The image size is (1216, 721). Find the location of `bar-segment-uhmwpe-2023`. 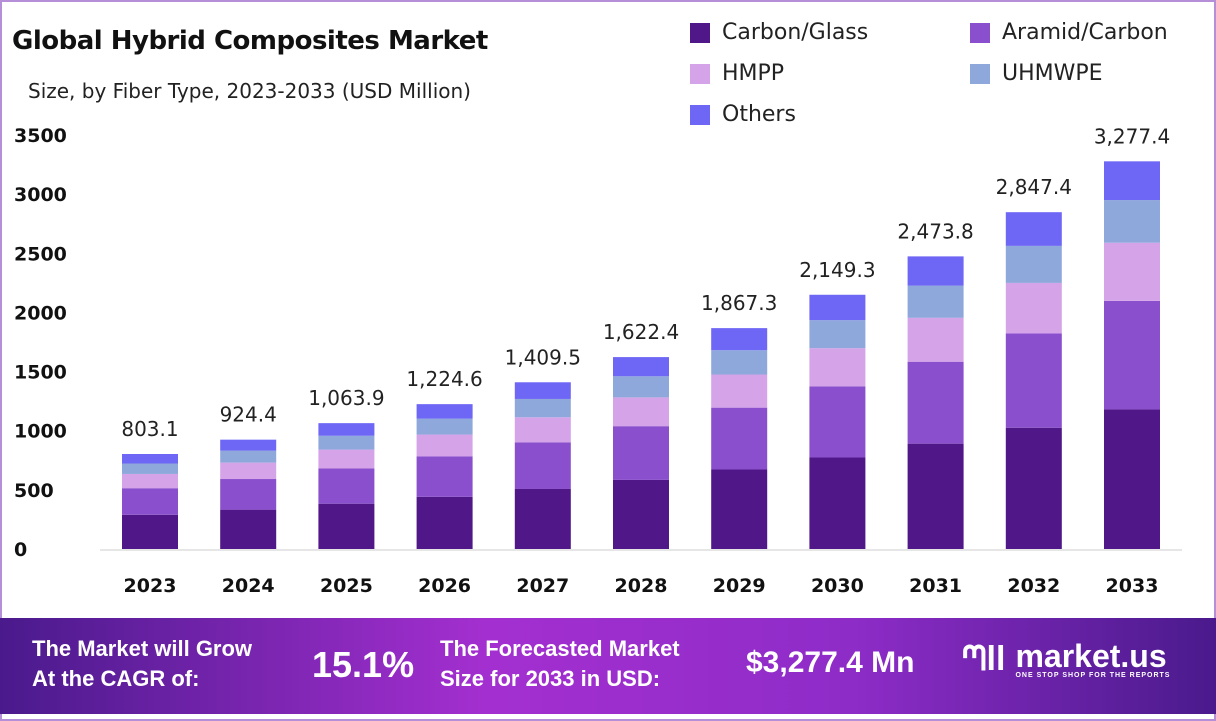

bar-segment-uhmwpe-2023 is located at coordinates (150, 468).